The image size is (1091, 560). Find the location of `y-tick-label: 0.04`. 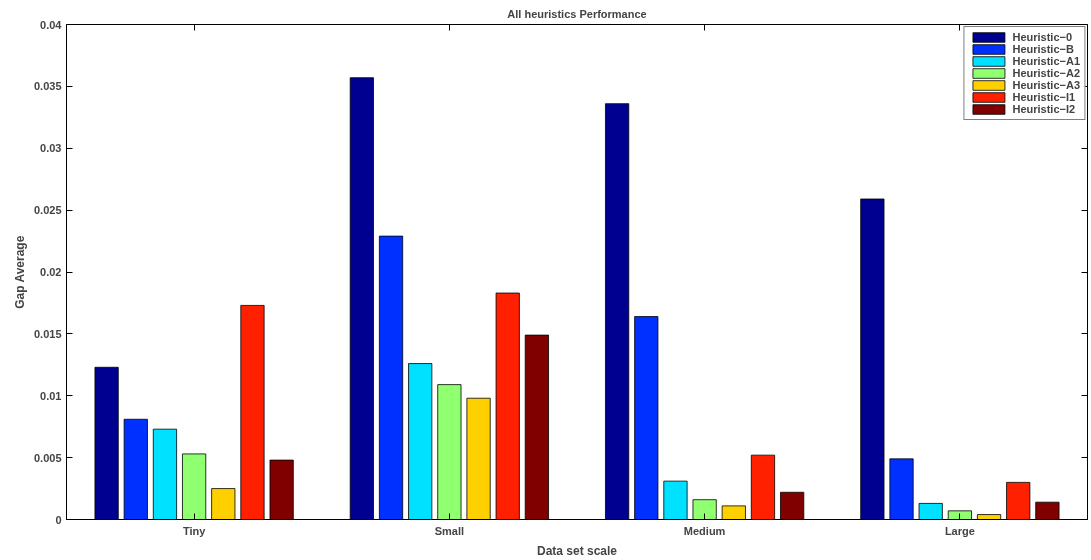

y-tick-label: 0.04 is located at coordinates (51, 24).